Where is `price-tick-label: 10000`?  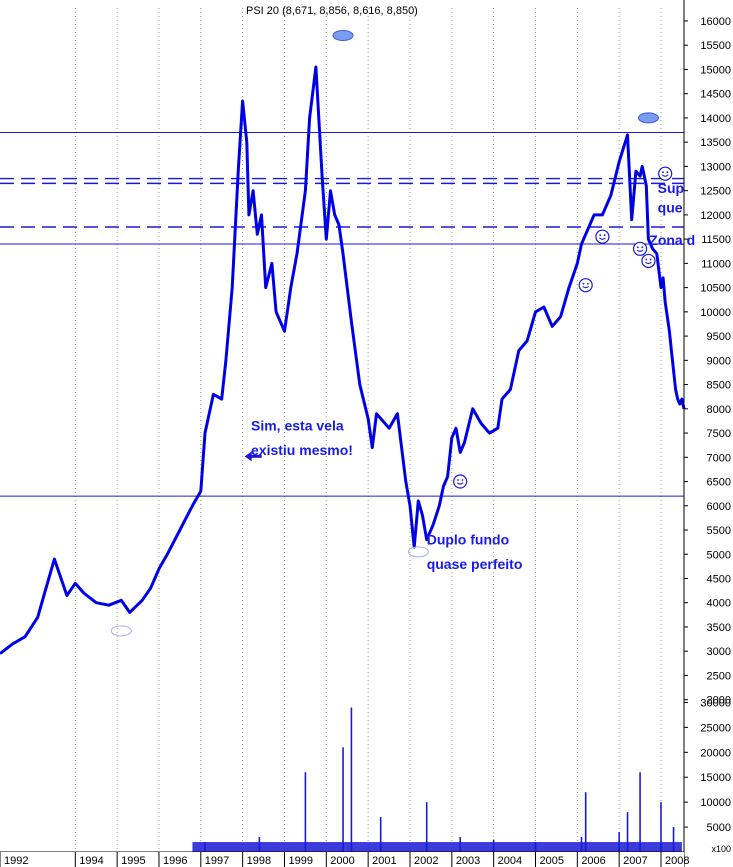 price-tick-label: 10000 is located at coordinates (715, 313).